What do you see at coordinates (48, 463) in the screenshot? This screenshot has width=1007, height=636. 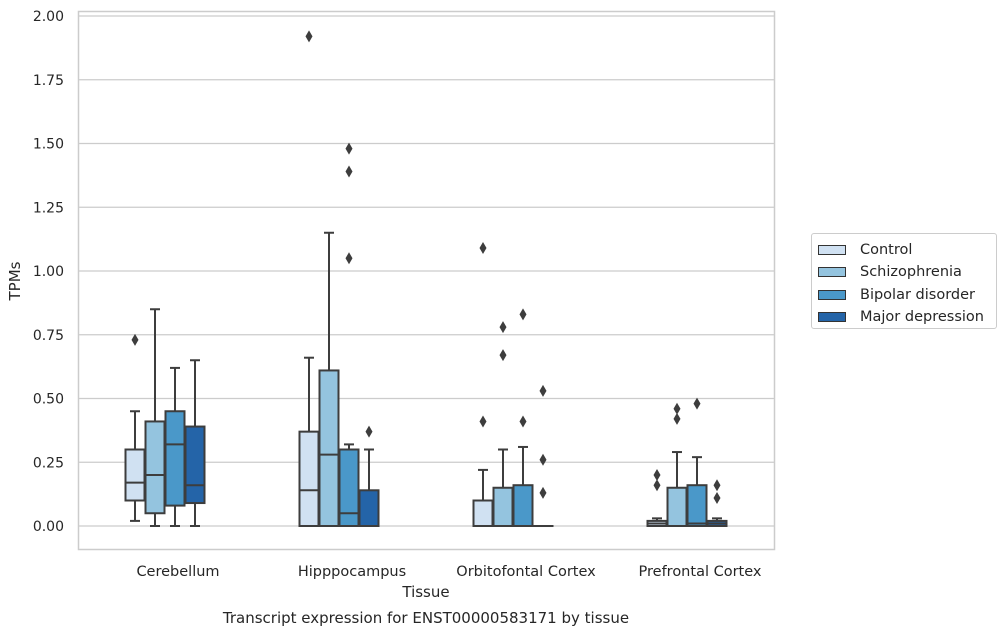 I see `y-tick-label: 0.25` at bounding box center [48, 463].